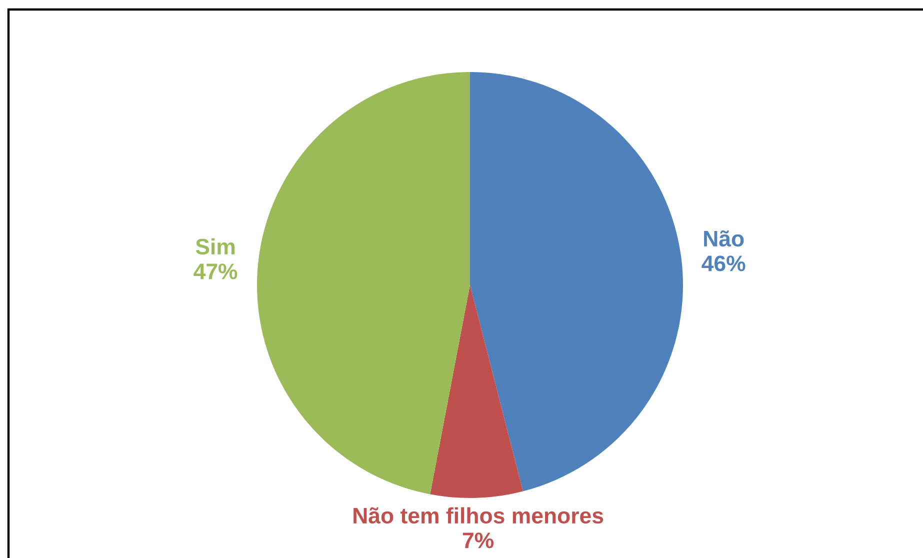  I want to click on data-label: 7%, so click(478, 540).